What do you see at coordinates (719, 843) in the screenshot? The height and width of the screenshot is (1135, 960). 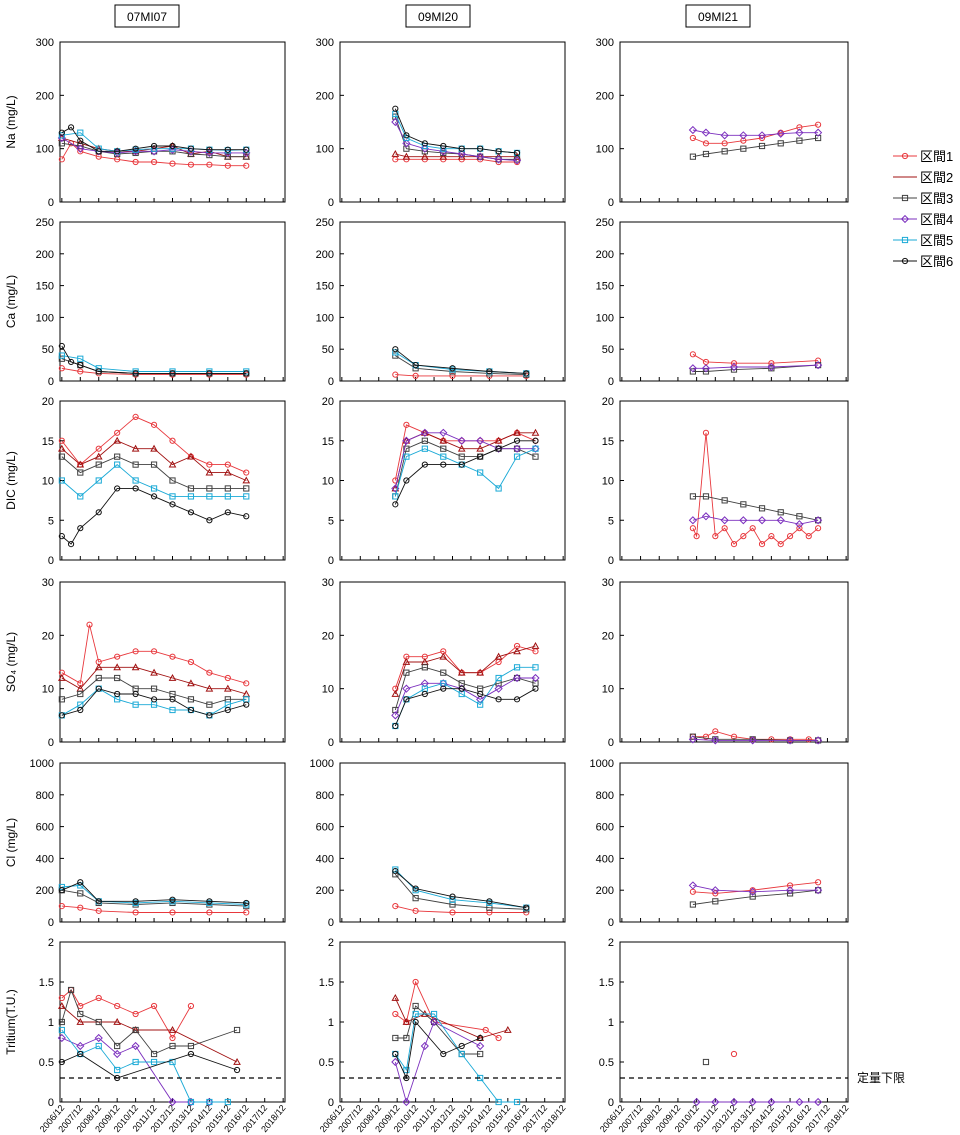 I see `panel-5-c3: 0 200 400 600 800 1000` at bounding box center [719, 843].